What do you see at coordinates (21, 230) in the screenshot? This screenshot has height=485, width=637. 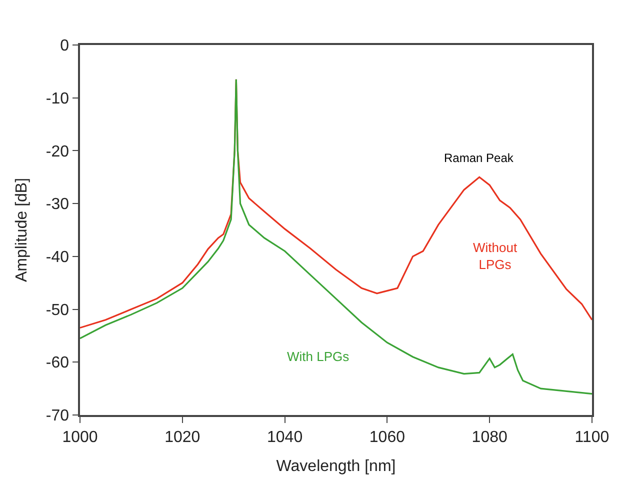 I see `y-axis-title: Amplitude [dB]` at bounding box center [21, 230].